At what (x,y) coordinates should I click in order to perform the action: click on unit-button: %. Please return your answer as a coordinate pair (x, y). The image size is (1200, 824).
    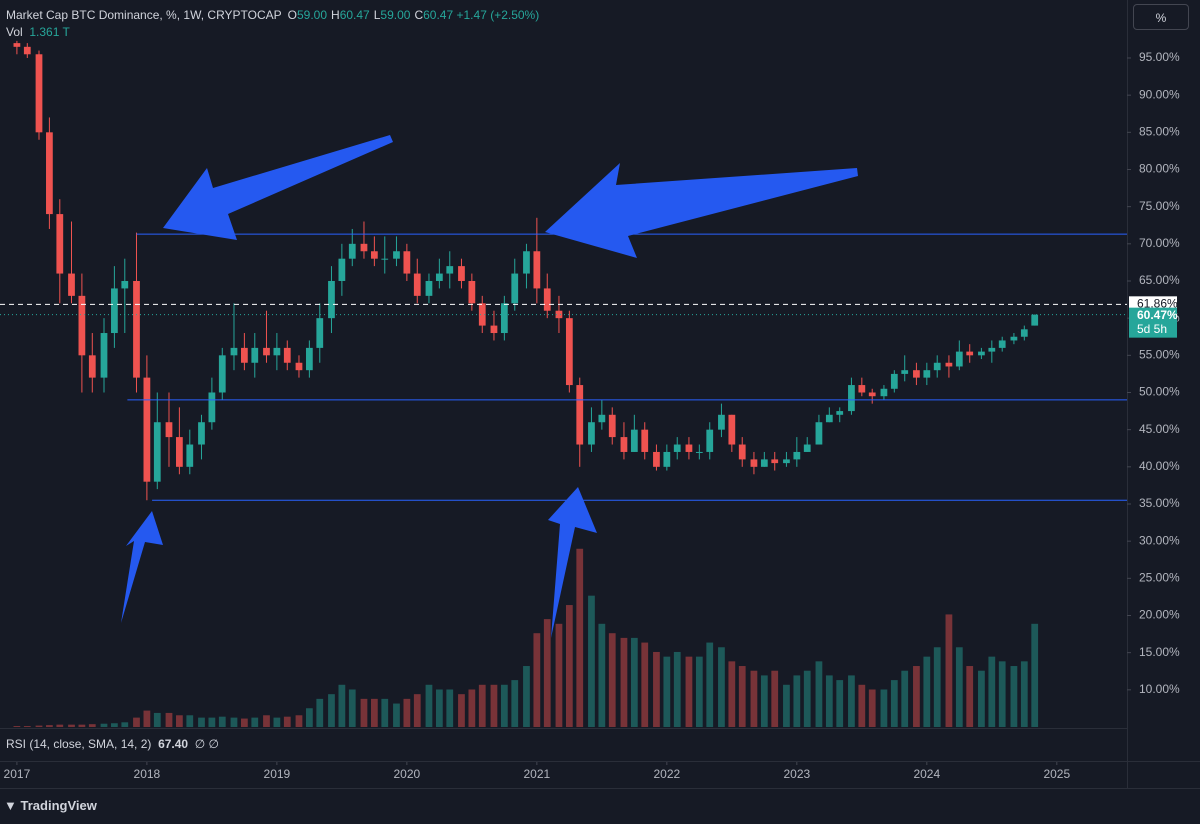
    Looking at the image, I should click on (1161, 17).